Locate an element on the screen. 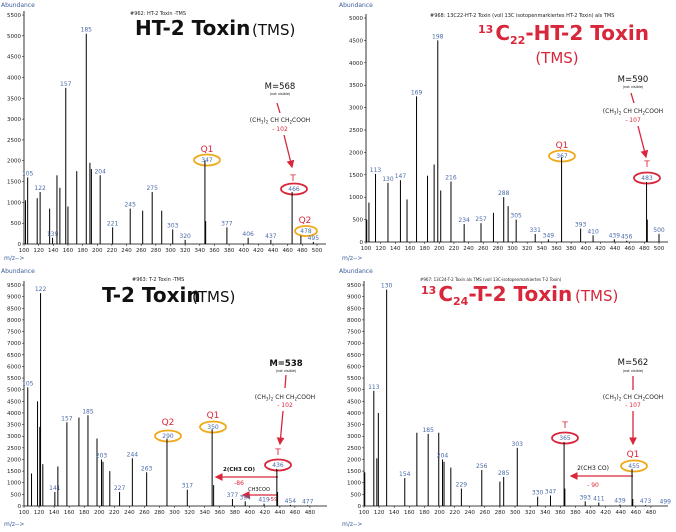  molecular-ion-label: M=538 is located at coordinates (285, 364).